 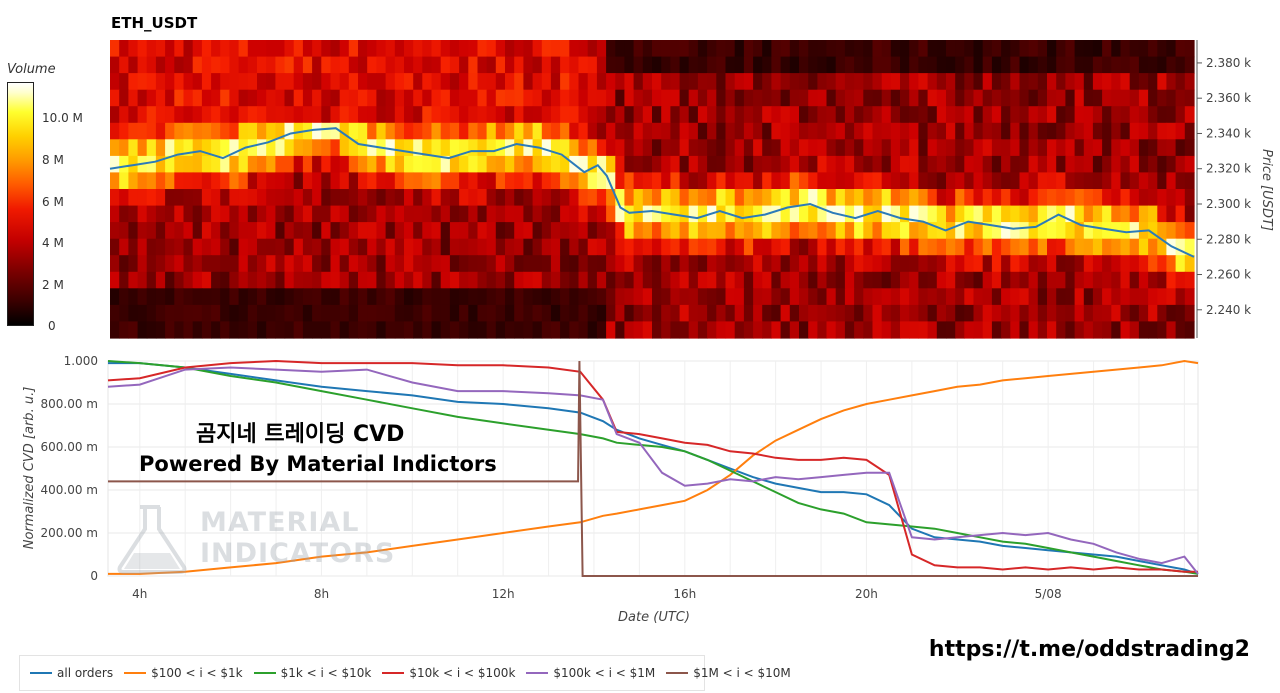 What do you see at coordinates (728, 673) in the screenshot?
I see `legend-item: $1M < i < $10M` at bounding box center [728, 673].